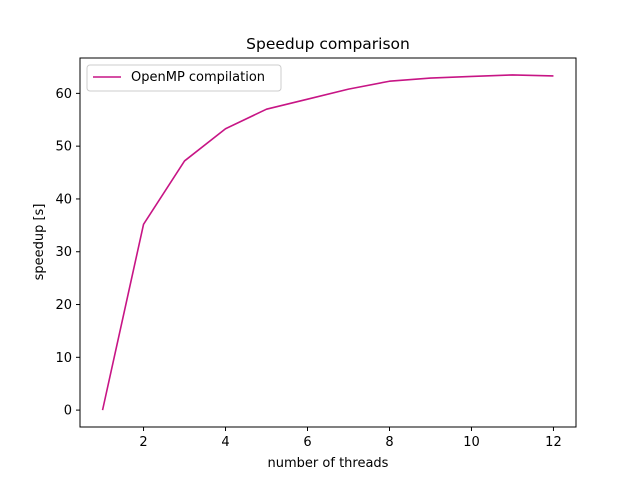  What do you see at coordinates (350, 438) in the screenshot?
I see `x-ticks: 2 4 6 8 10 12` at bounding box center [350, 438].